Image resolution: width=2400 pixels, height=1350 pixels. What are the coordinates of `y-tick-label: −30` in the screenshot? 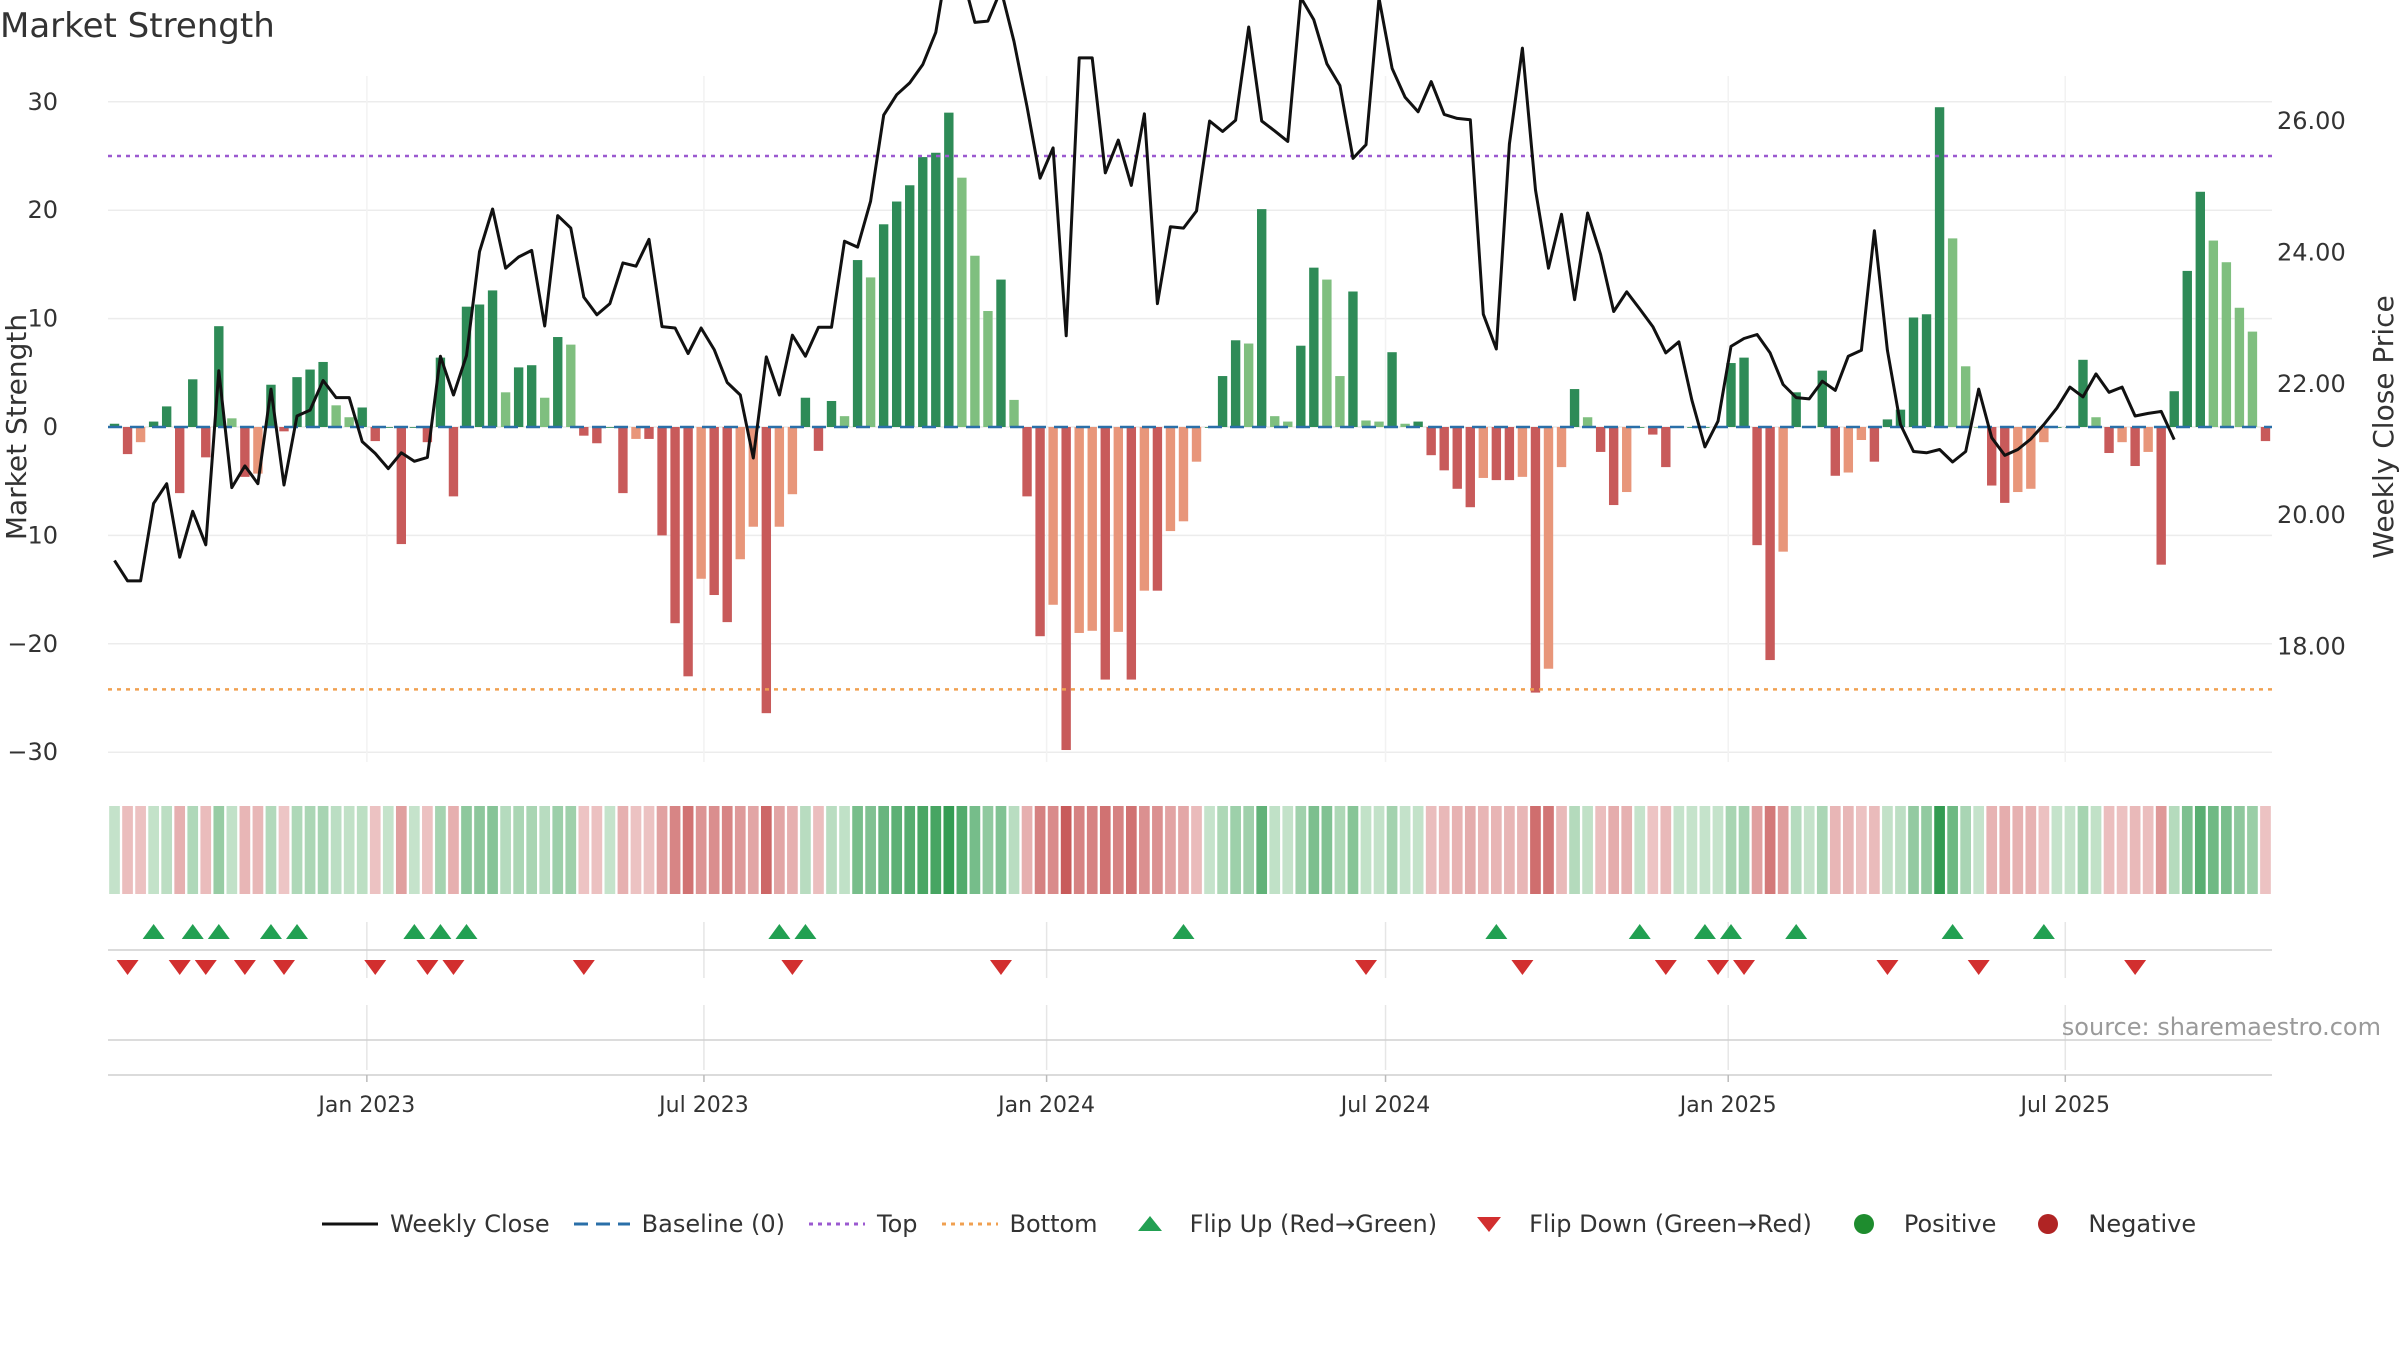 It's located at (32, 752).